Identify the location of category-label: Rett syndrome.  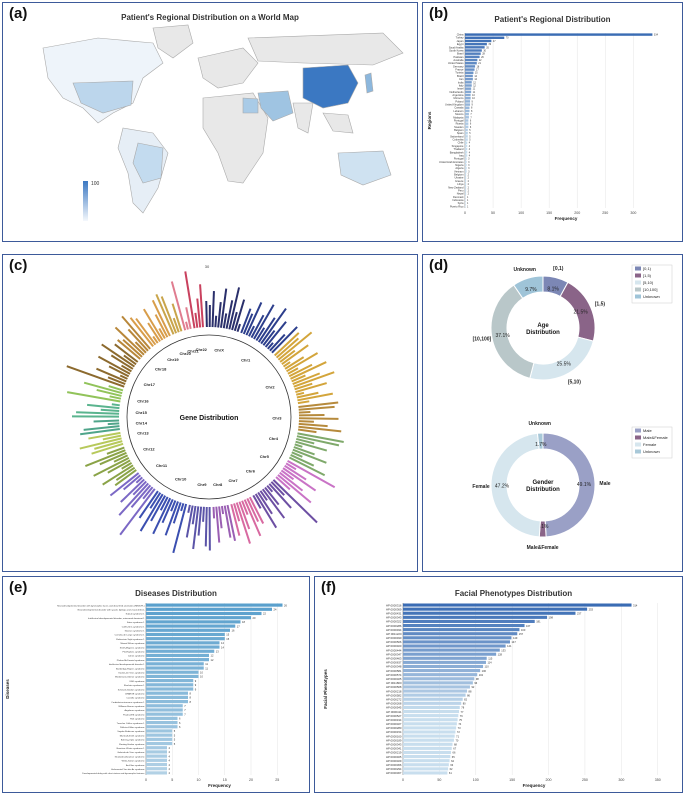
(137, 719).